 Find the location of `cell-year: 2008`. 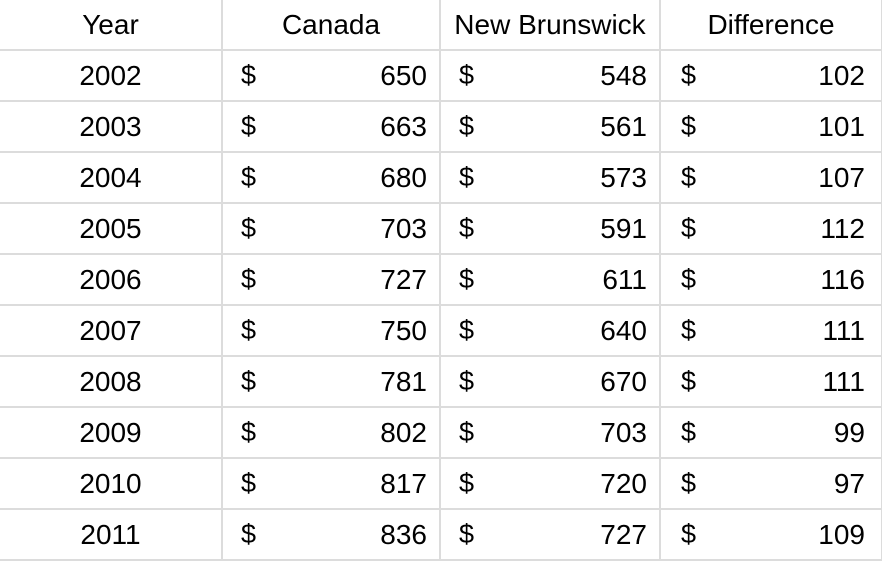

cell-year: 2008 is located at coordinates (111, 382).